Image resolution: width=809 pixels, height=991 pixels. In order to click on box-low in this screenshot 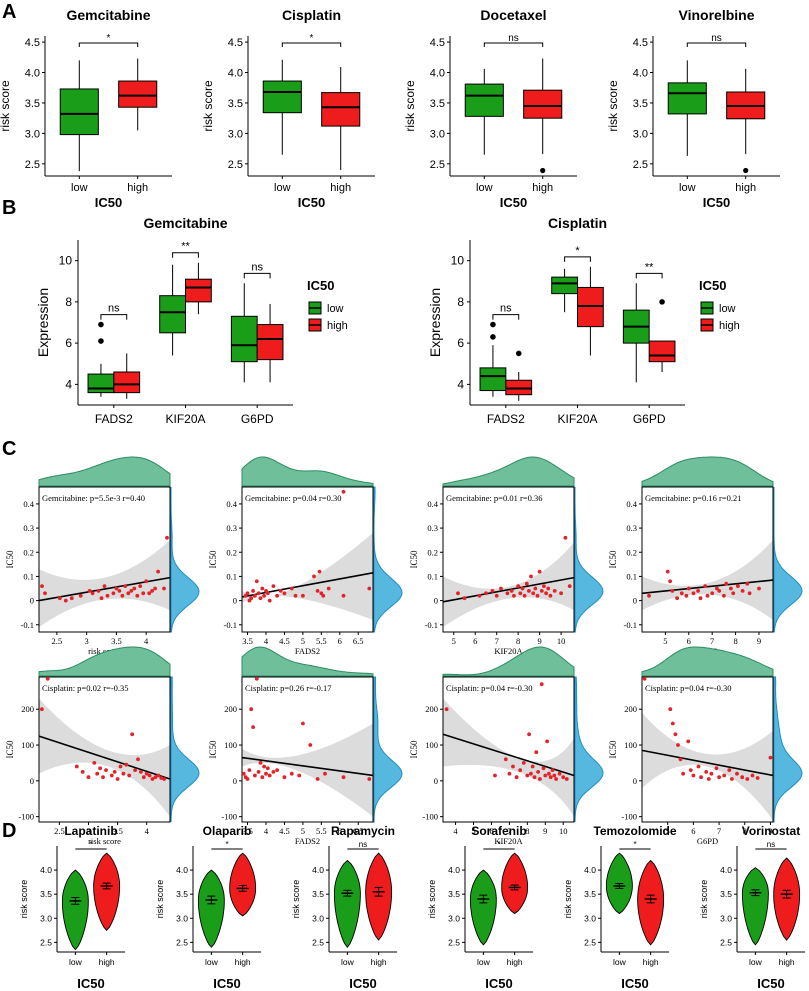, I will do `click(484, 100)`.